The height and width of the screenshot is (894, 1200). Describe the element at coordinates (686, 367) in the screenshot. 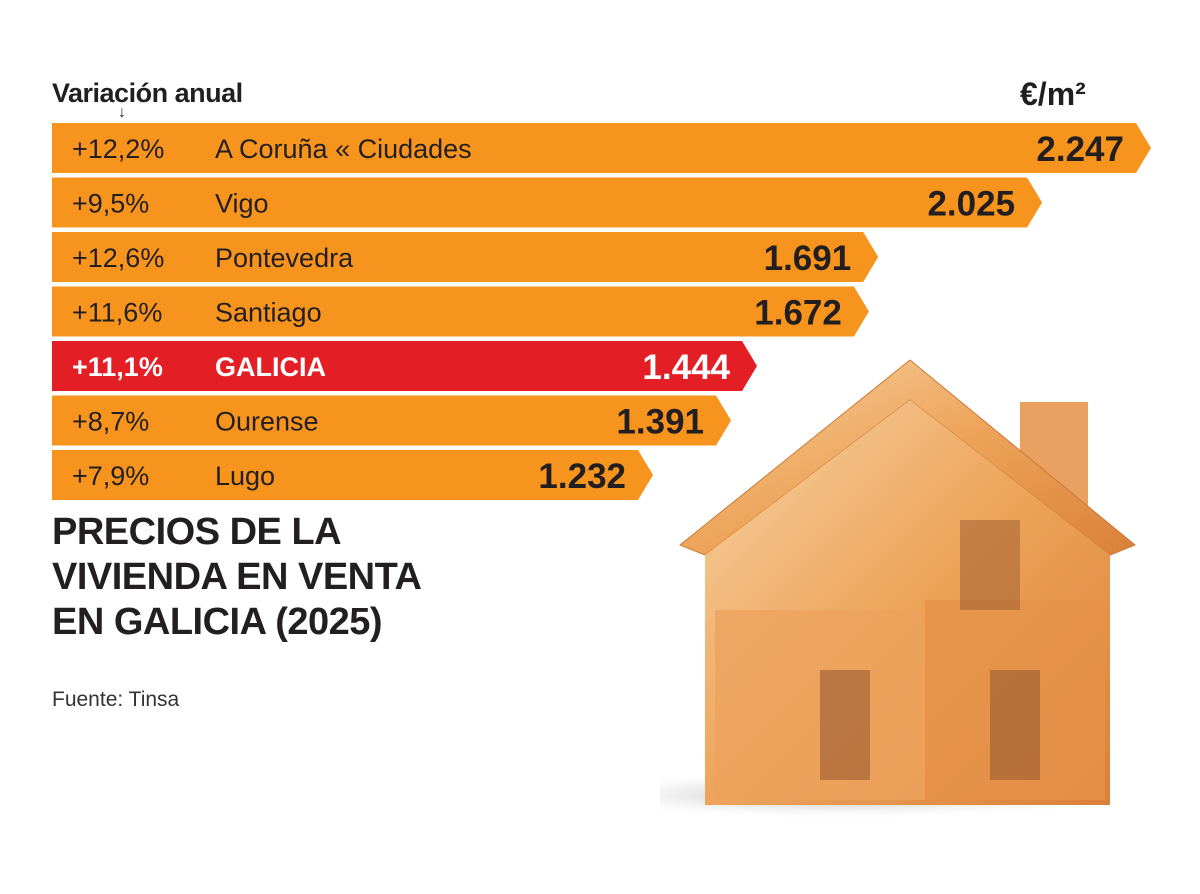

I see `value-label: 1.444` at that location.